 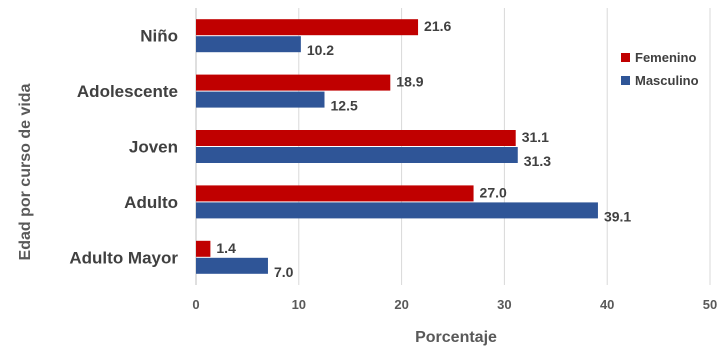 I want to click on y-axis-title: Edad por curso de vida, so click(x=25, y=171).